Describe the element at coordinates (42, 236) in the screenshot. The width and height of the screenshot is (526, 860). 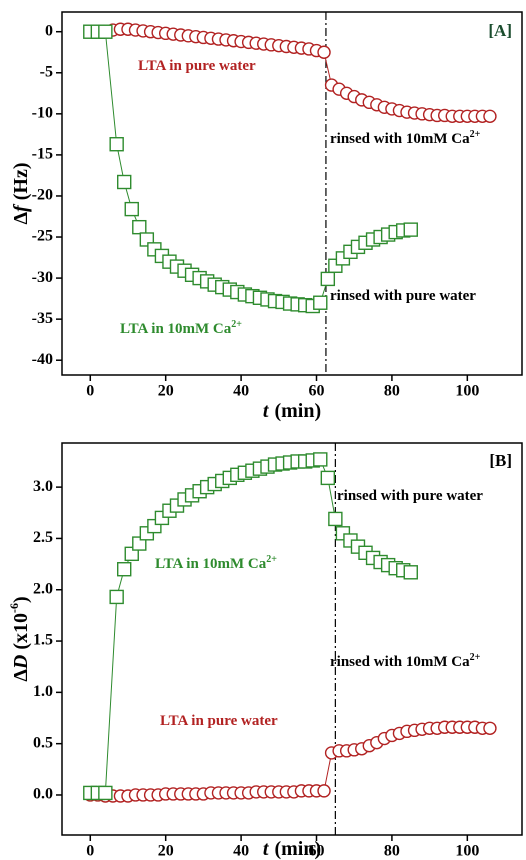
I see `y-tick-label: -25` at that location.